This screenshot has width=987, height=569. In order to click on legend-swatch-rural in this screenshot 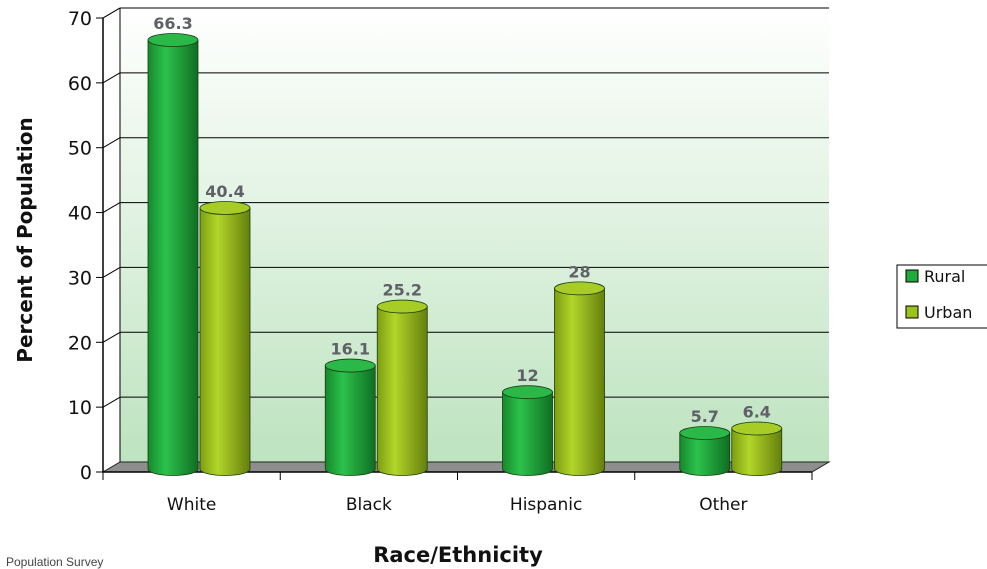, I will do `click(912, 276)`.